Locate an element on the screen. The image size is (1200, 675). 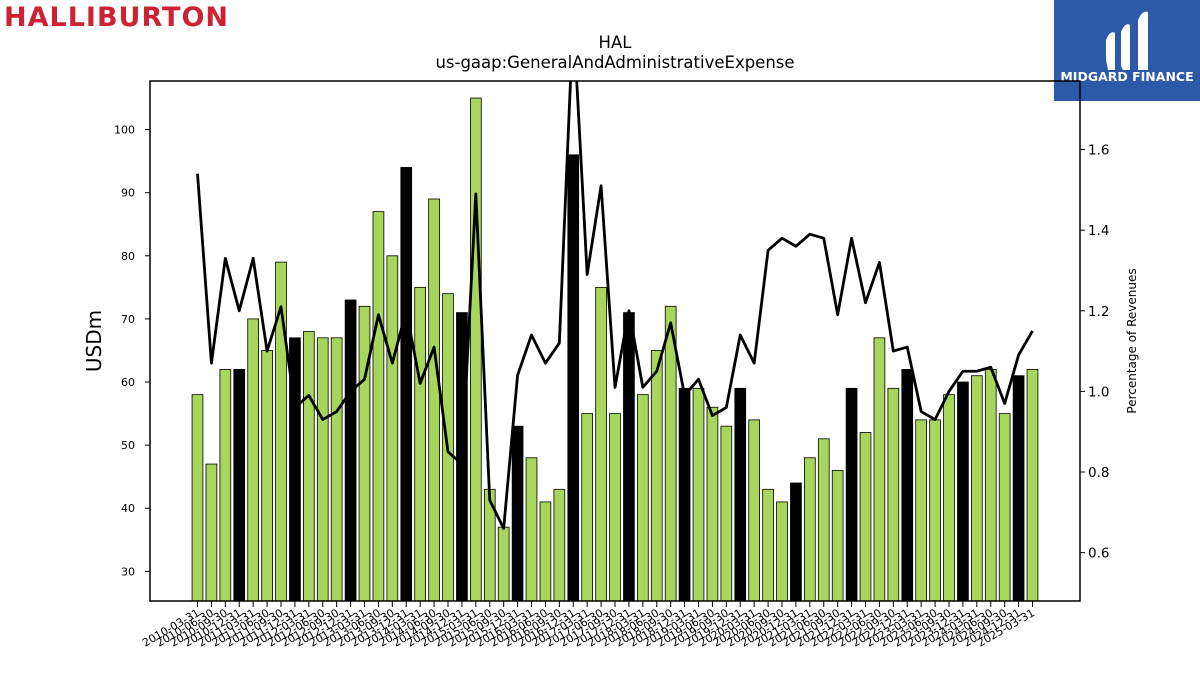
halliburton-logo: HALLIBURTON is located at coordinates (116, 17).